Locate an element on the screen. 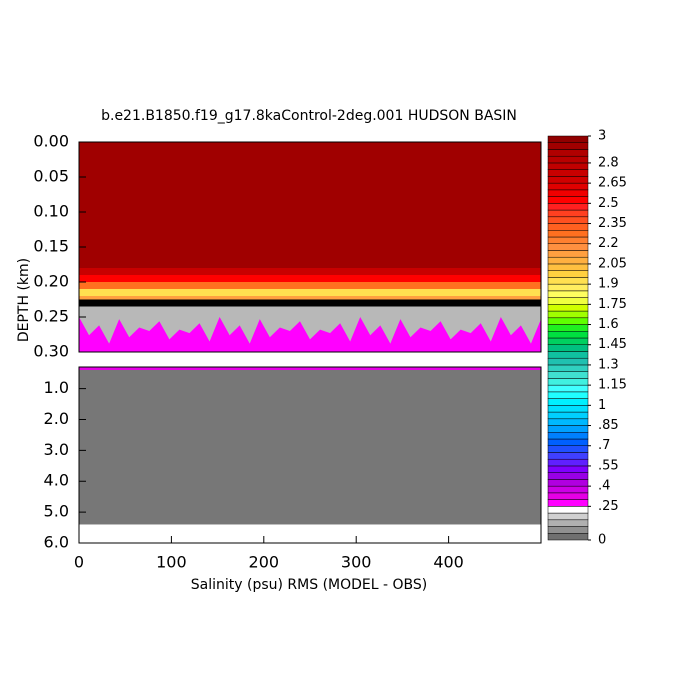  x-tick-label: 300 is located at coordinates (356, 562).